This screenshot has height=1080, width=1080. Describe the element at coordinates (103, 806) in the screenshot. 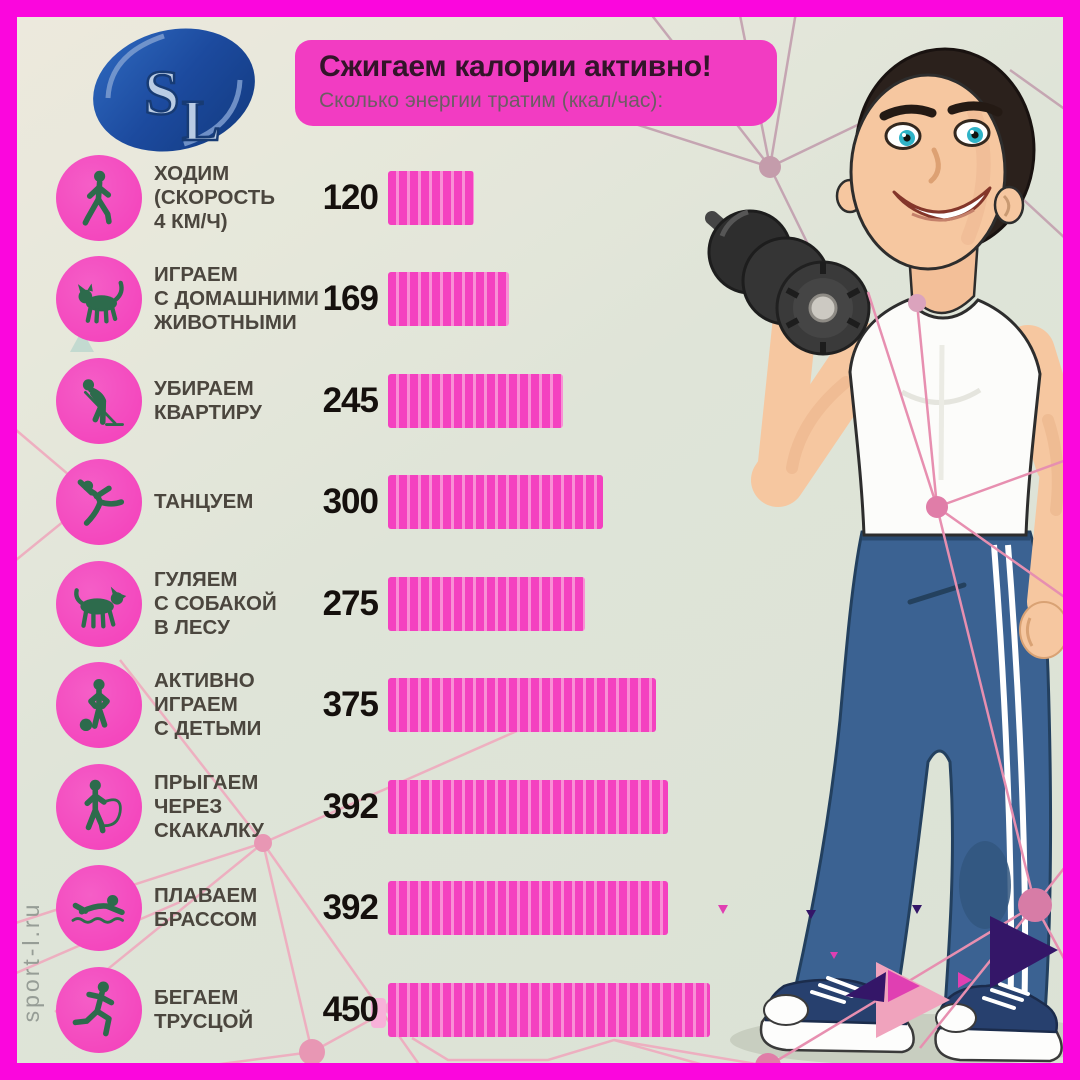

I see `jump-rope-icon` at that location.